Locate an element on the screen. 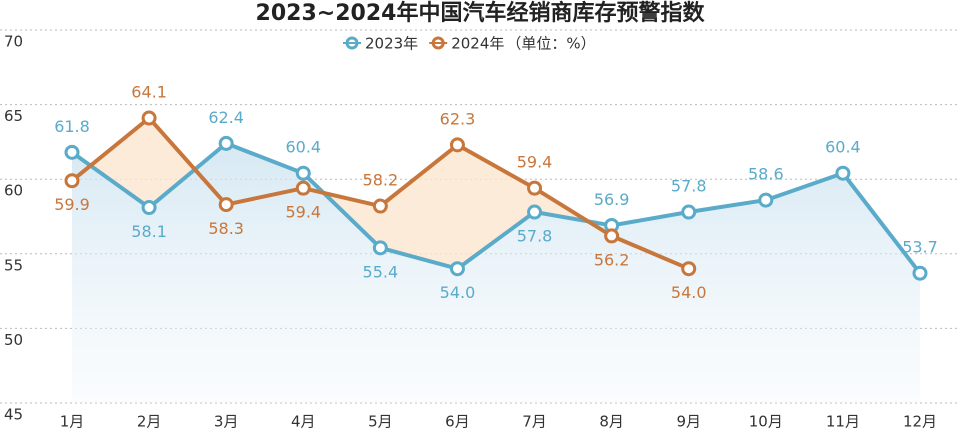  value-label: 59.9 is located at coordinates (72, 204).